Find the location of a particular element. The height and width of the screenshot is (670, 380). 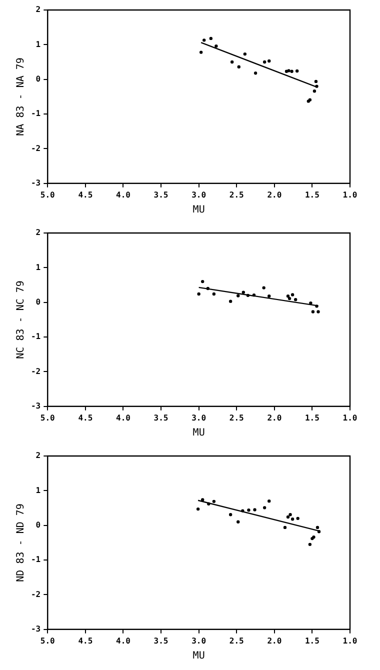

y-axis-title: NA 83 - NA 79 is located at coordinates (21, 97).